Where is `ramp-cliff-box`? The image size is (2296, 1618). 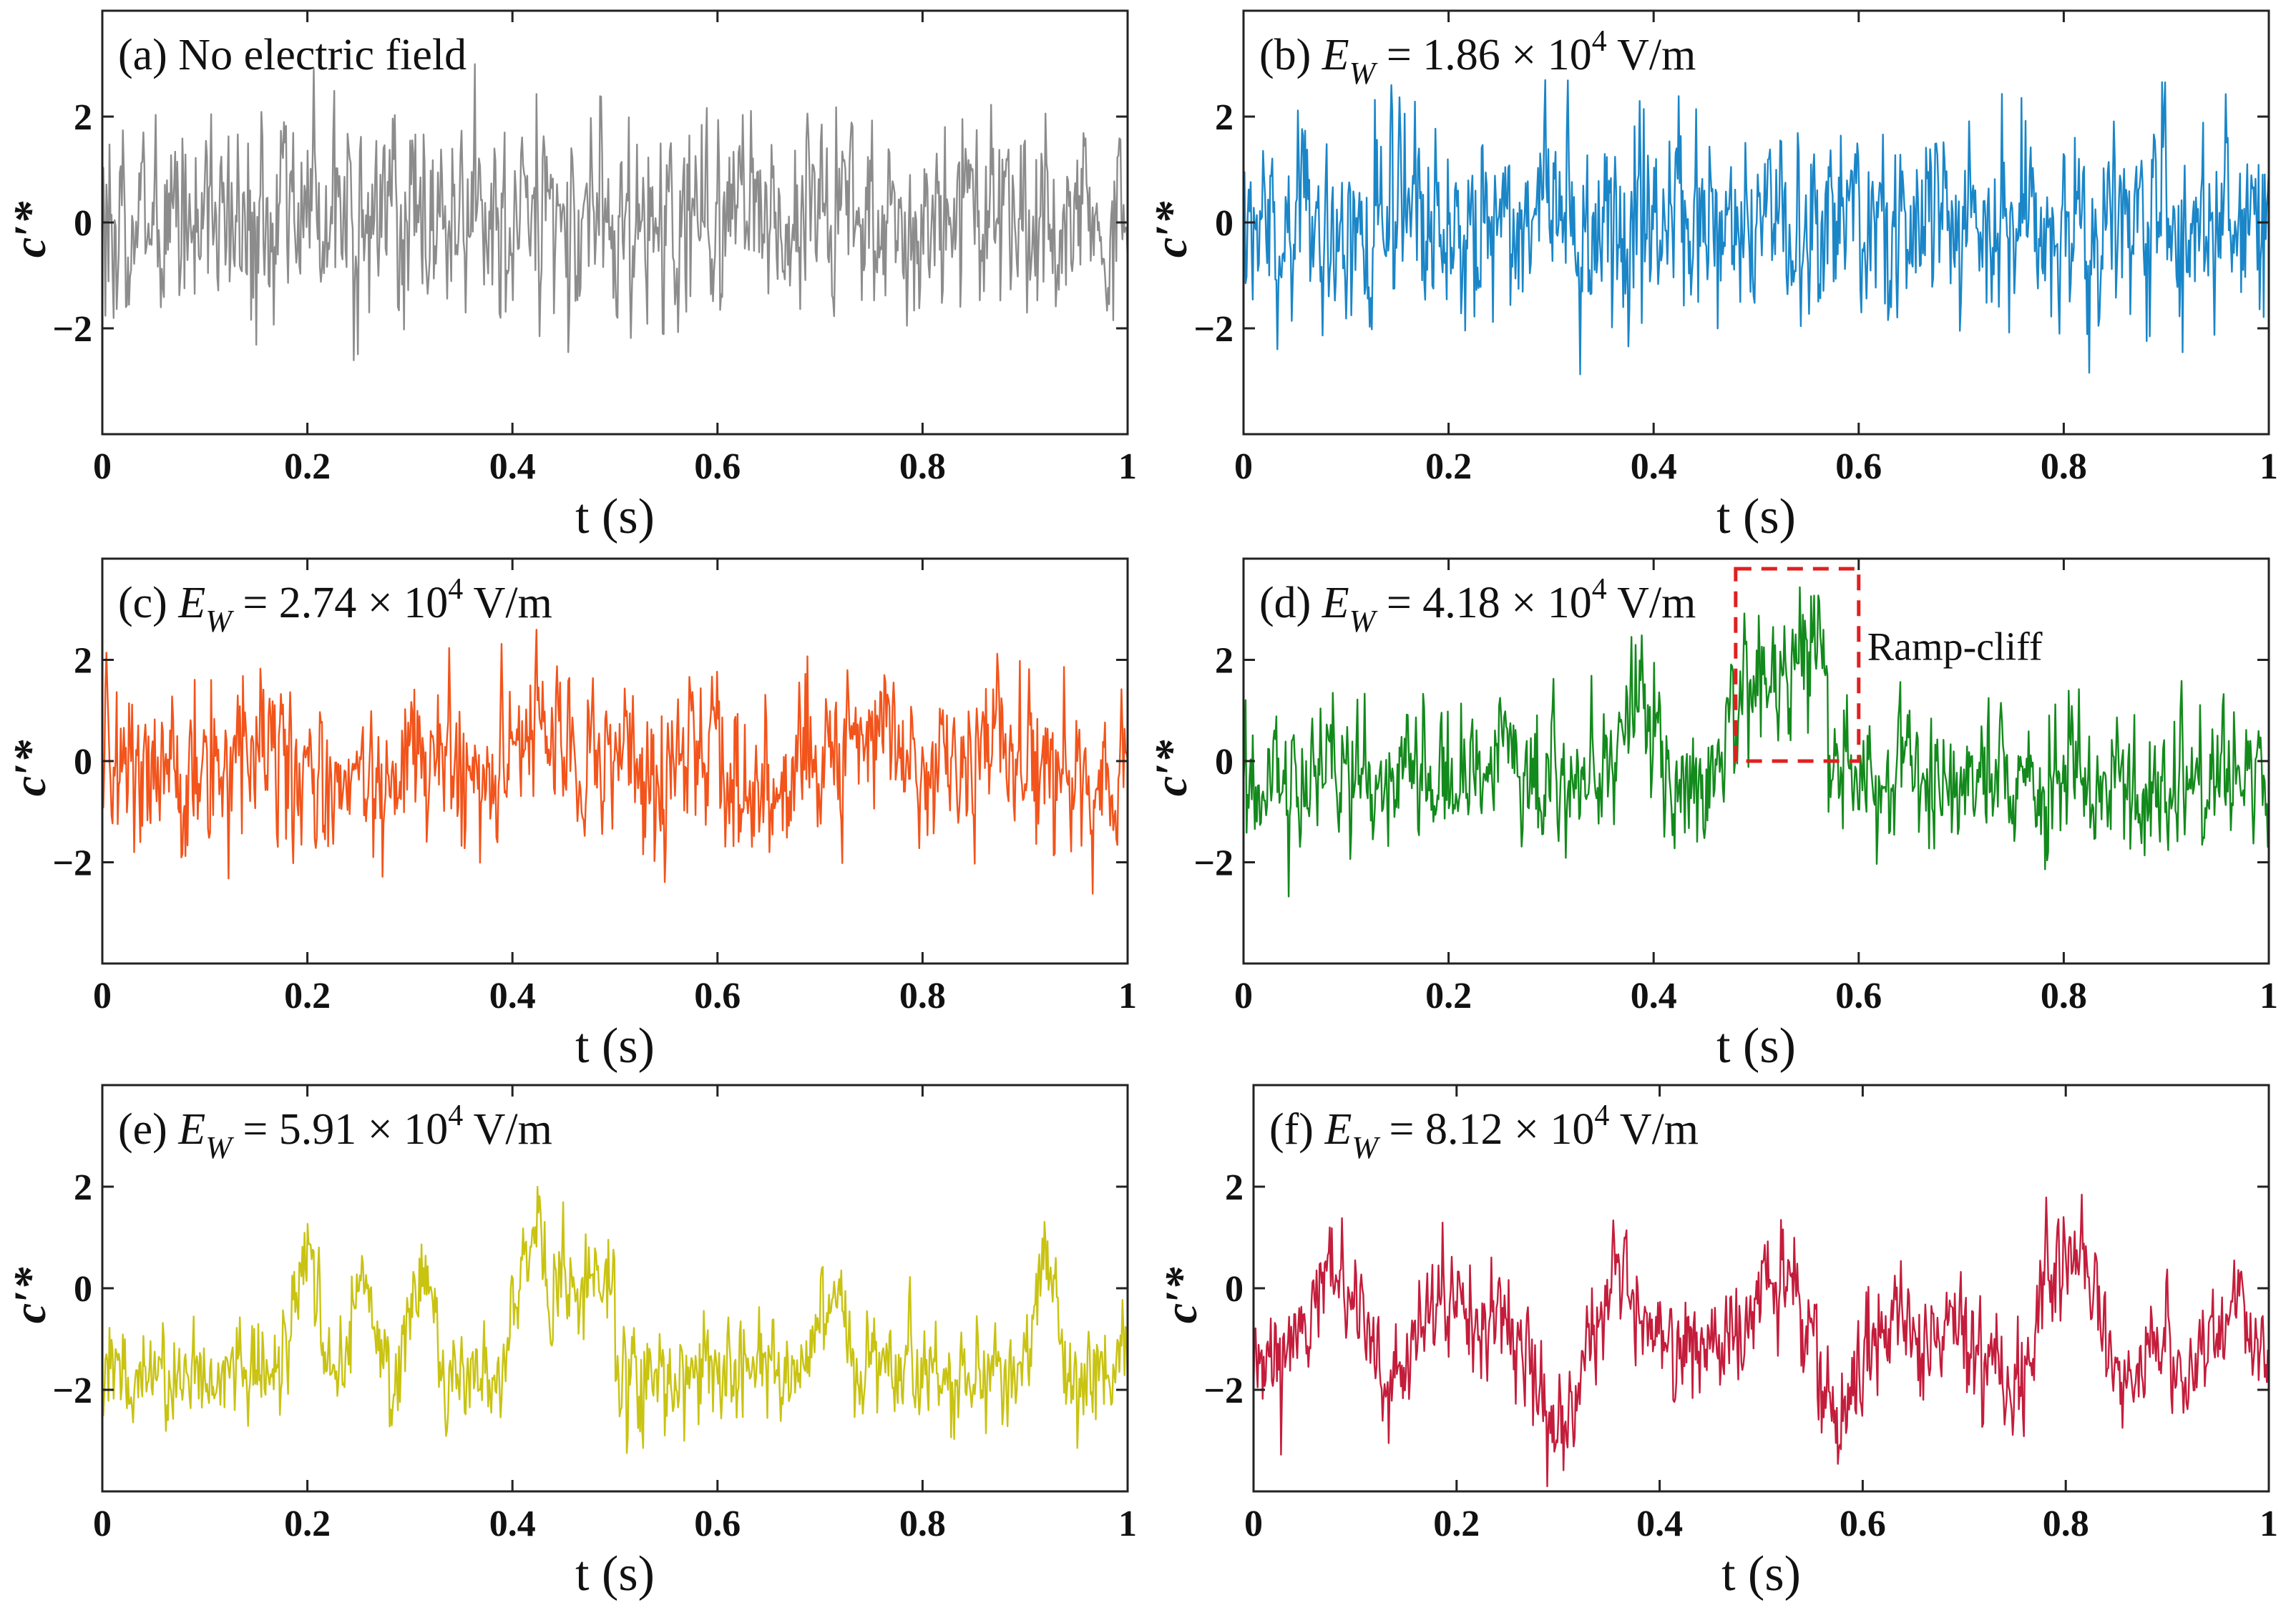
ramp-cliff-box is located at coordinates (1797, 665).